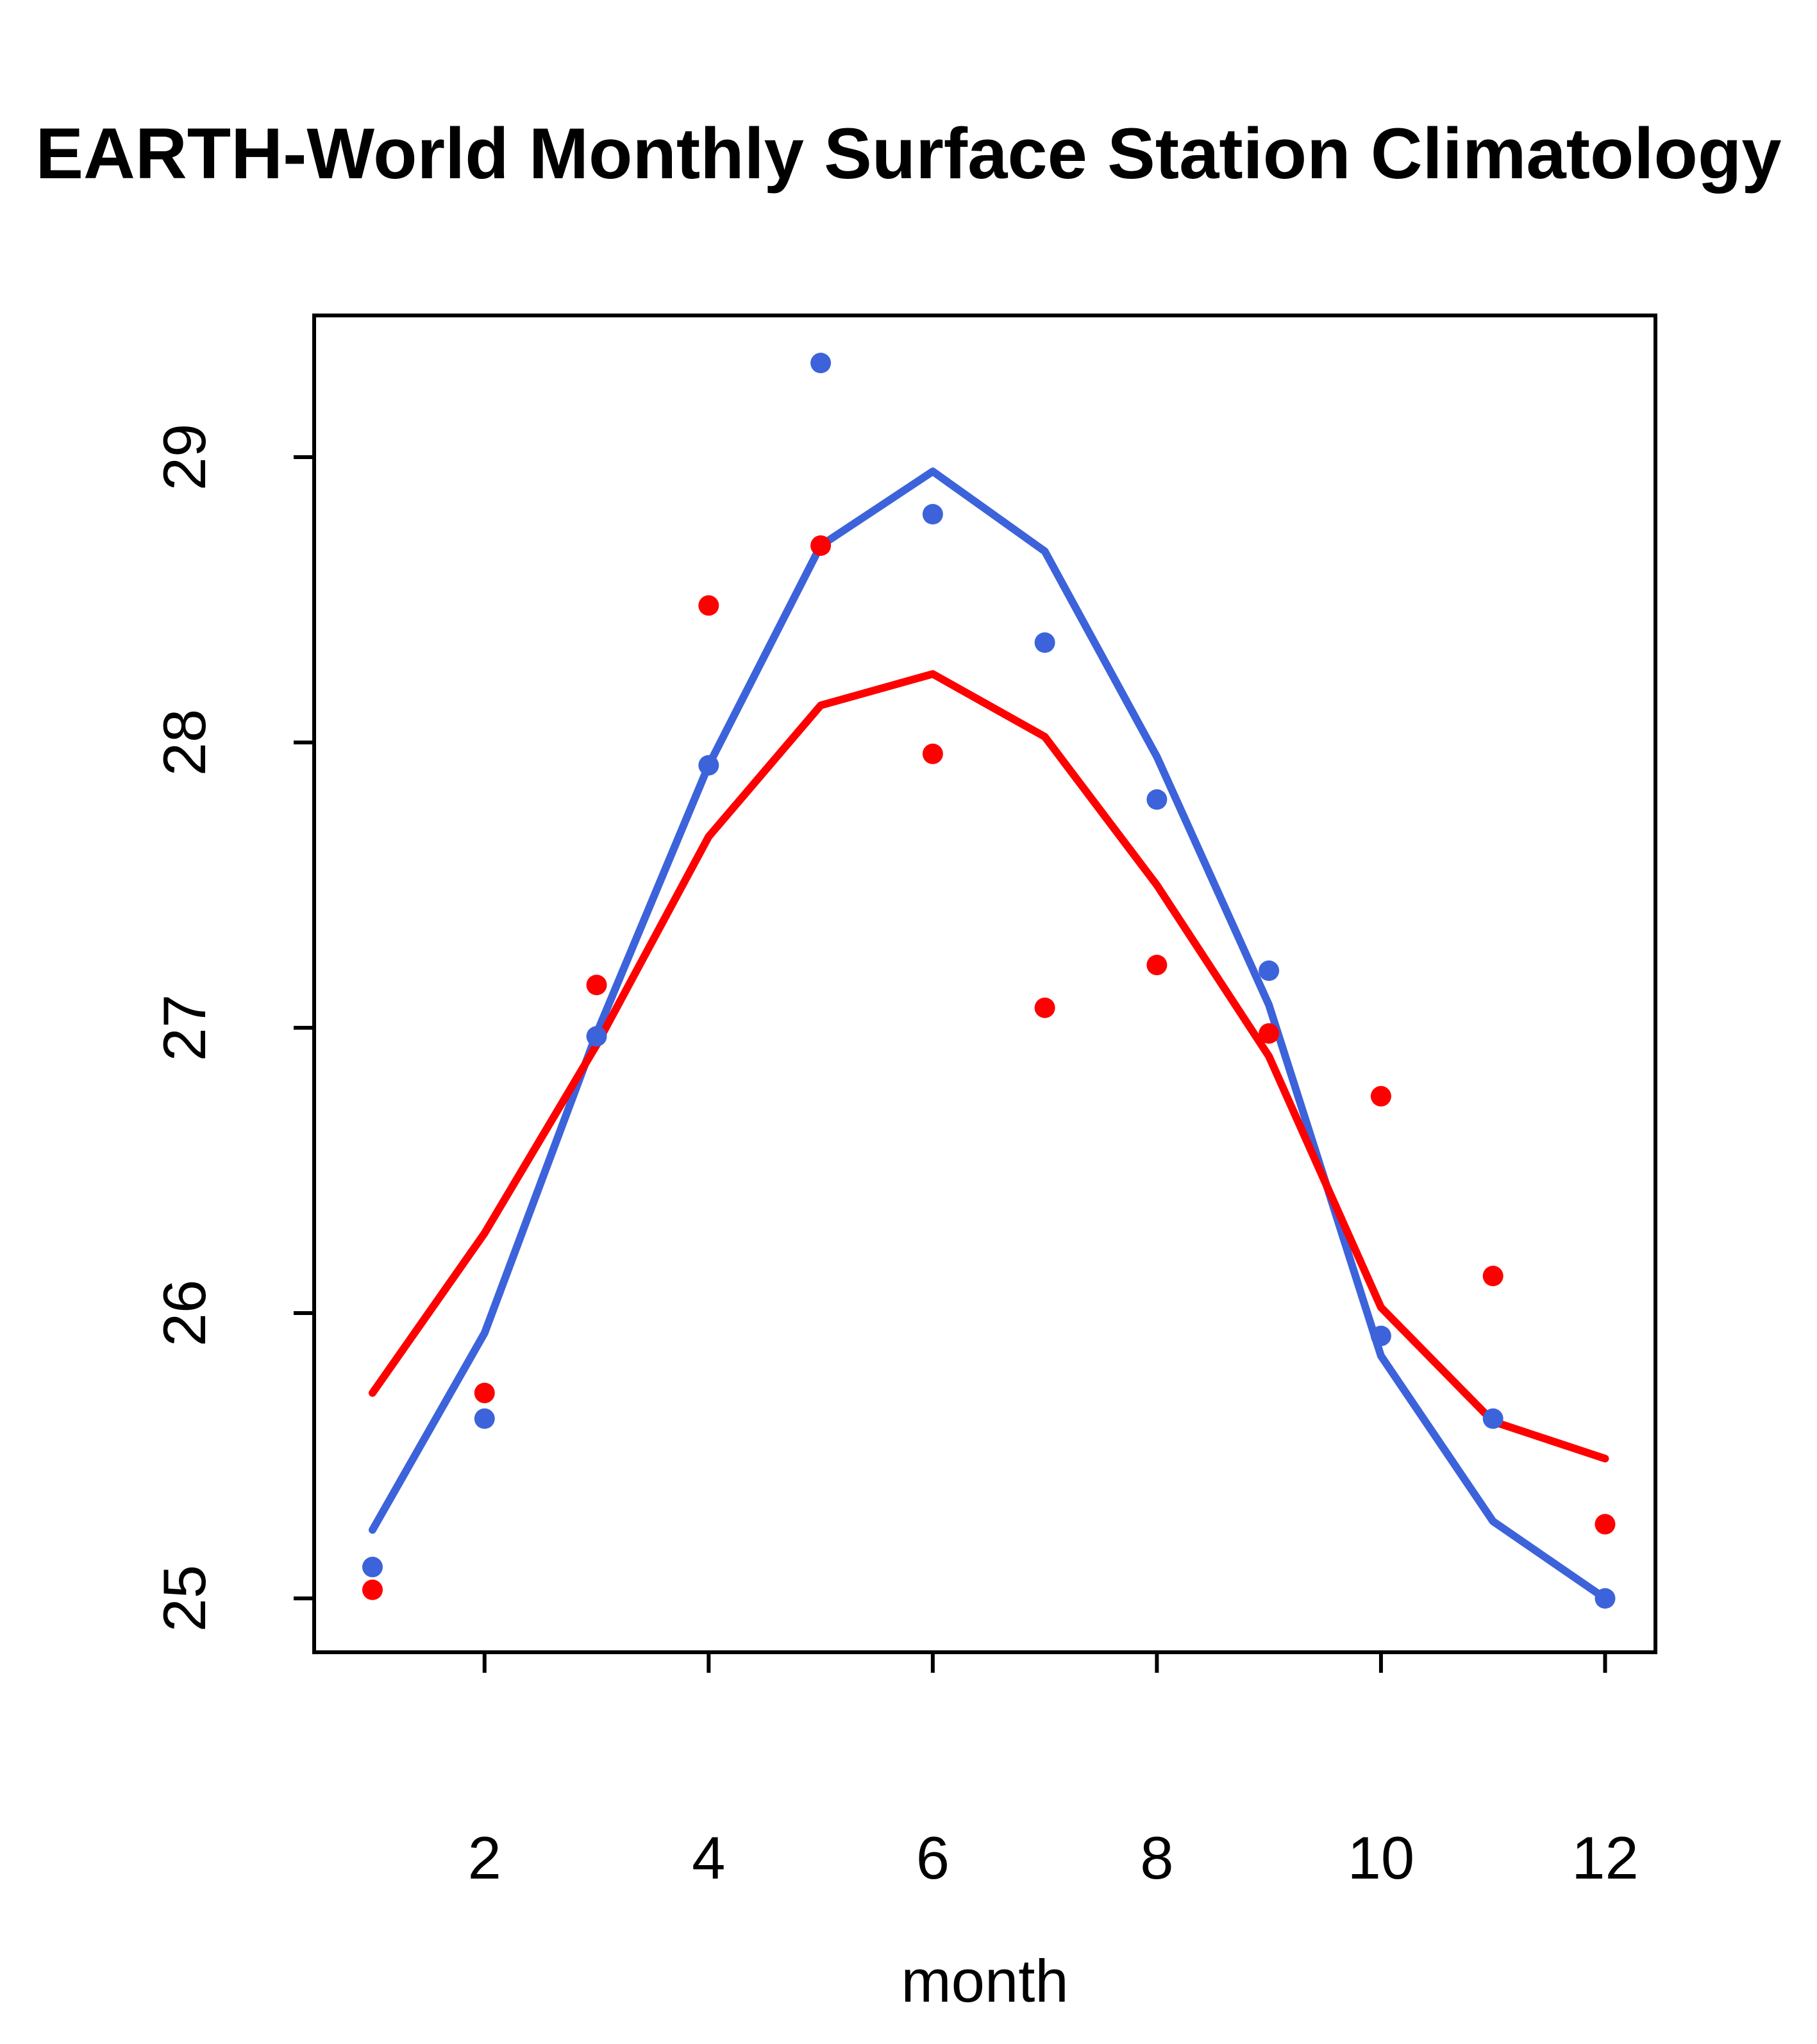  What do you see at coordinates (1269, 971) in the screenshot?
I see `blue-station-points-m9` at bounding box center [1269, 971].